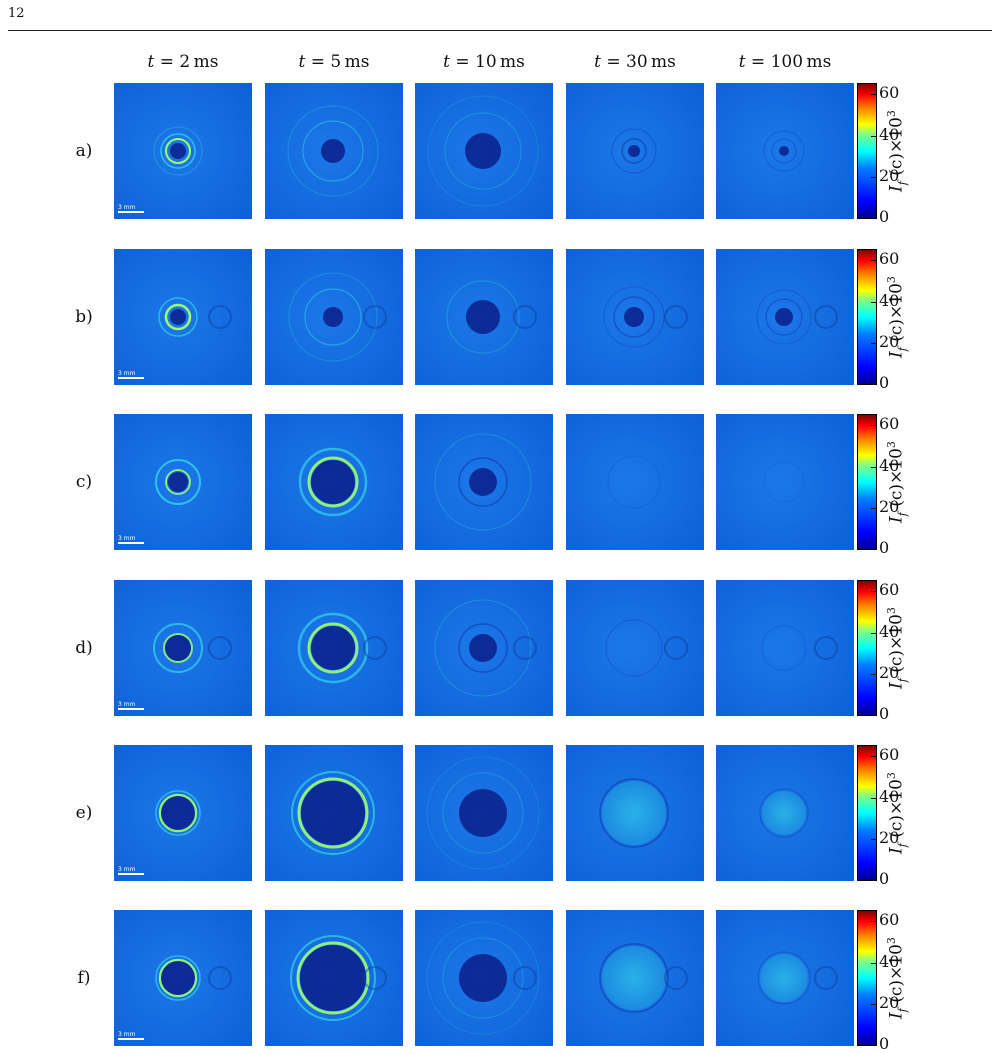  I want to click on colorbar-tick-label: 40, so click(889, 465).